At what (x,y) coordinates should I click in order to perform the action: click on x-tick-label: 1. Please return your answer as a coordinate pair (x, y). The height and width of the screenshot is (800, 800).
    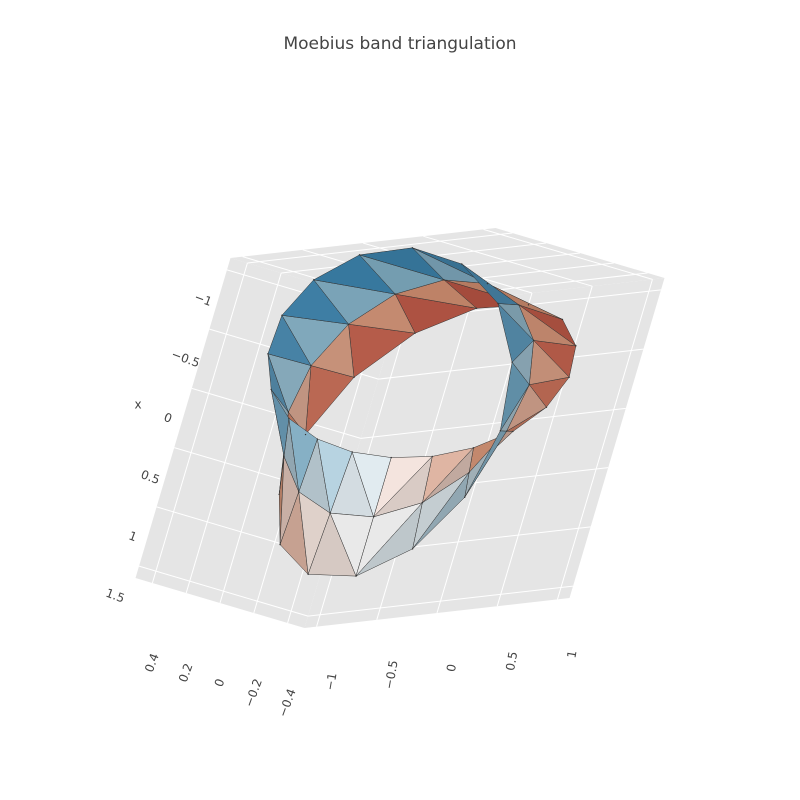
    Looking at the image, I should click on (133, 537).